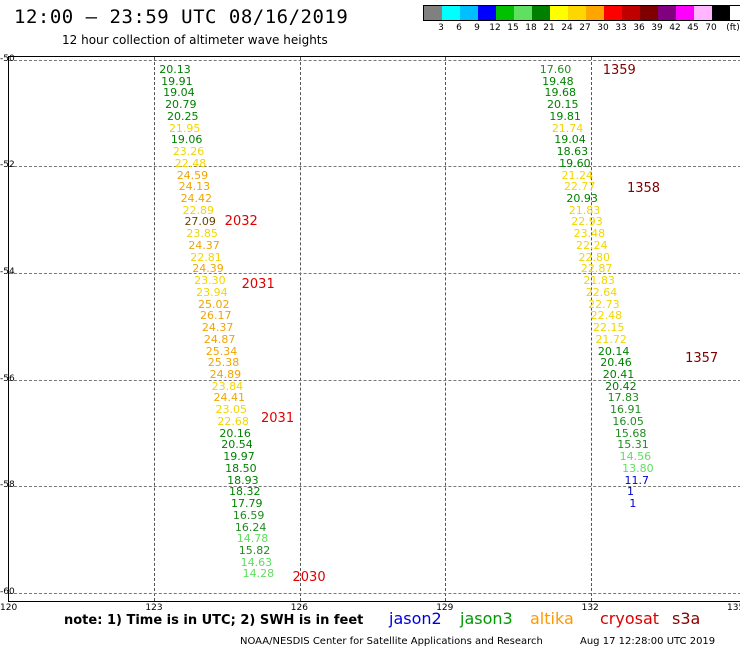 Image resolution: width=740 pixels, height=650 pixels. I want to click on wave-height-value: 23.26, so click(188, 152).